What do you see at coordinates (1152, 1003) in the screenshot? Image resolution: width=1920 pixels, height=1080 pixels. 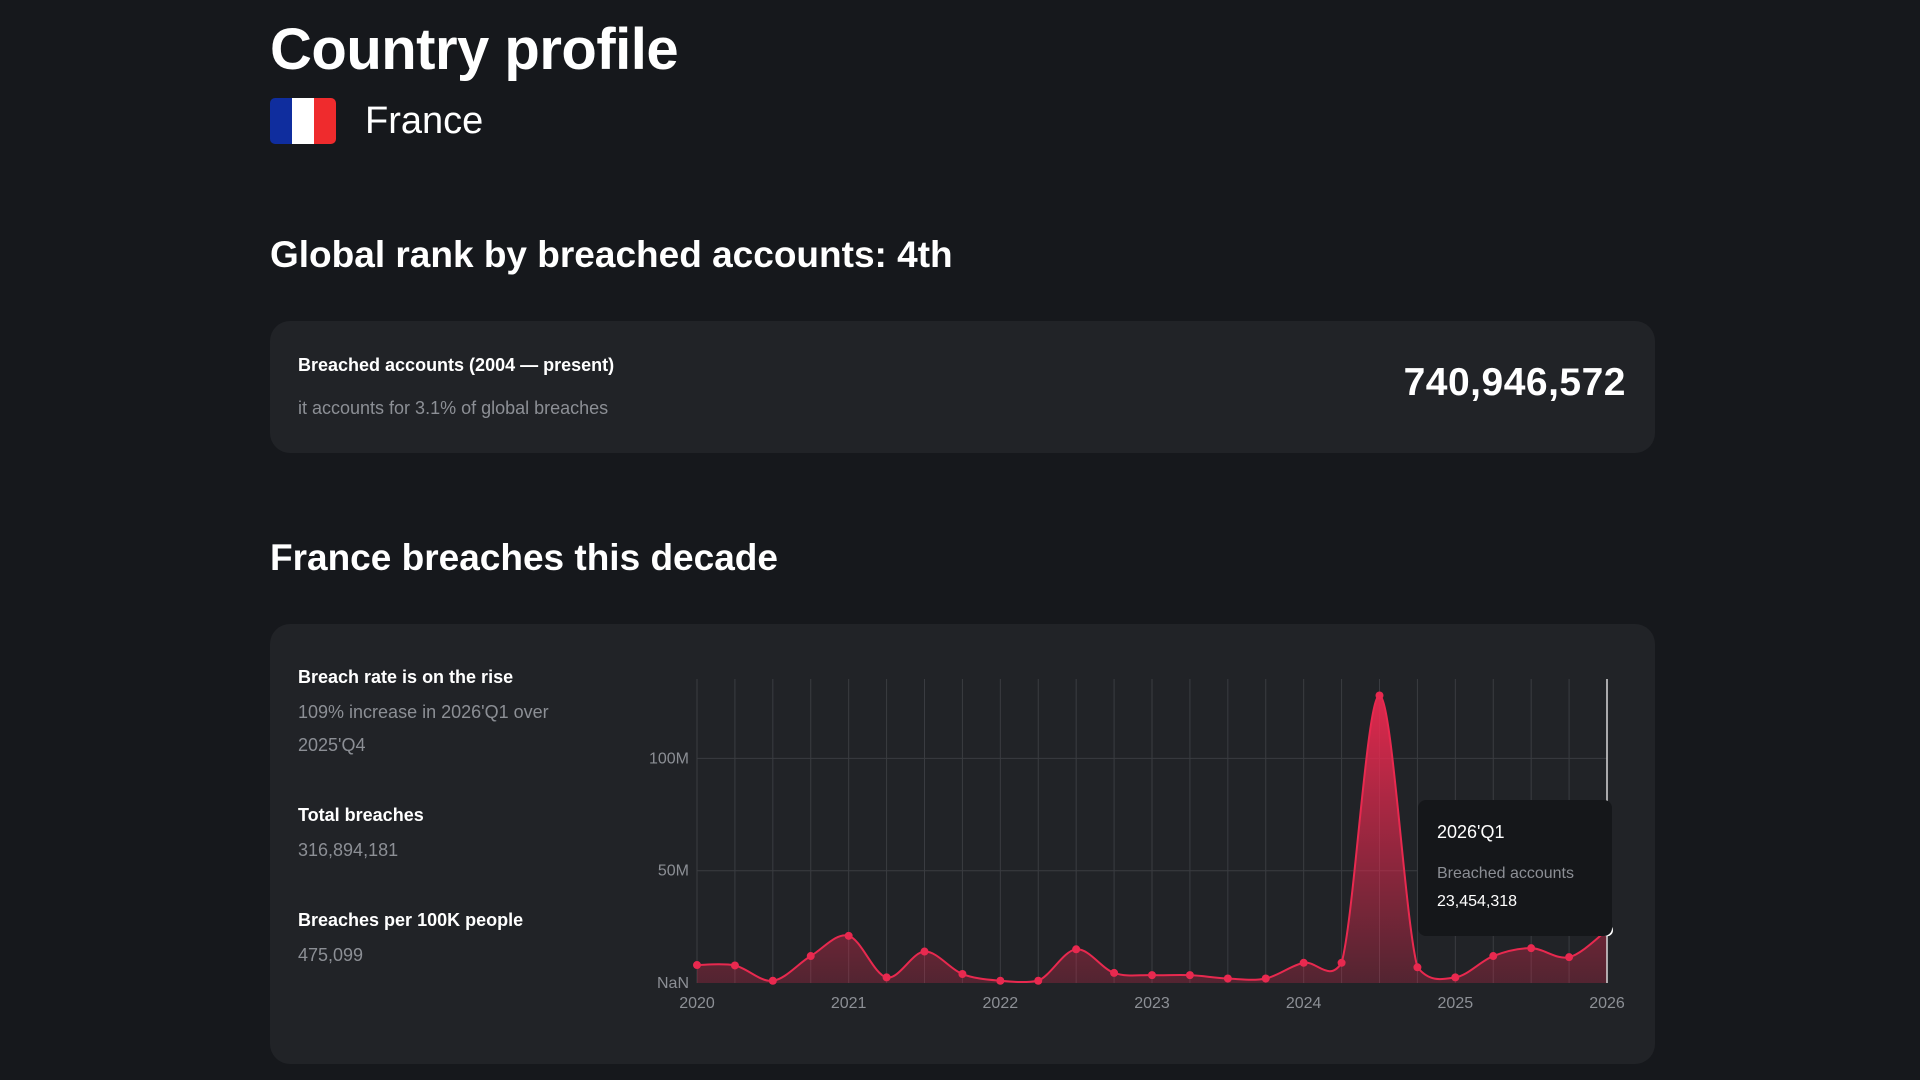 I see `x-tick-label: 2023` at bounding box center [1152, 1003].